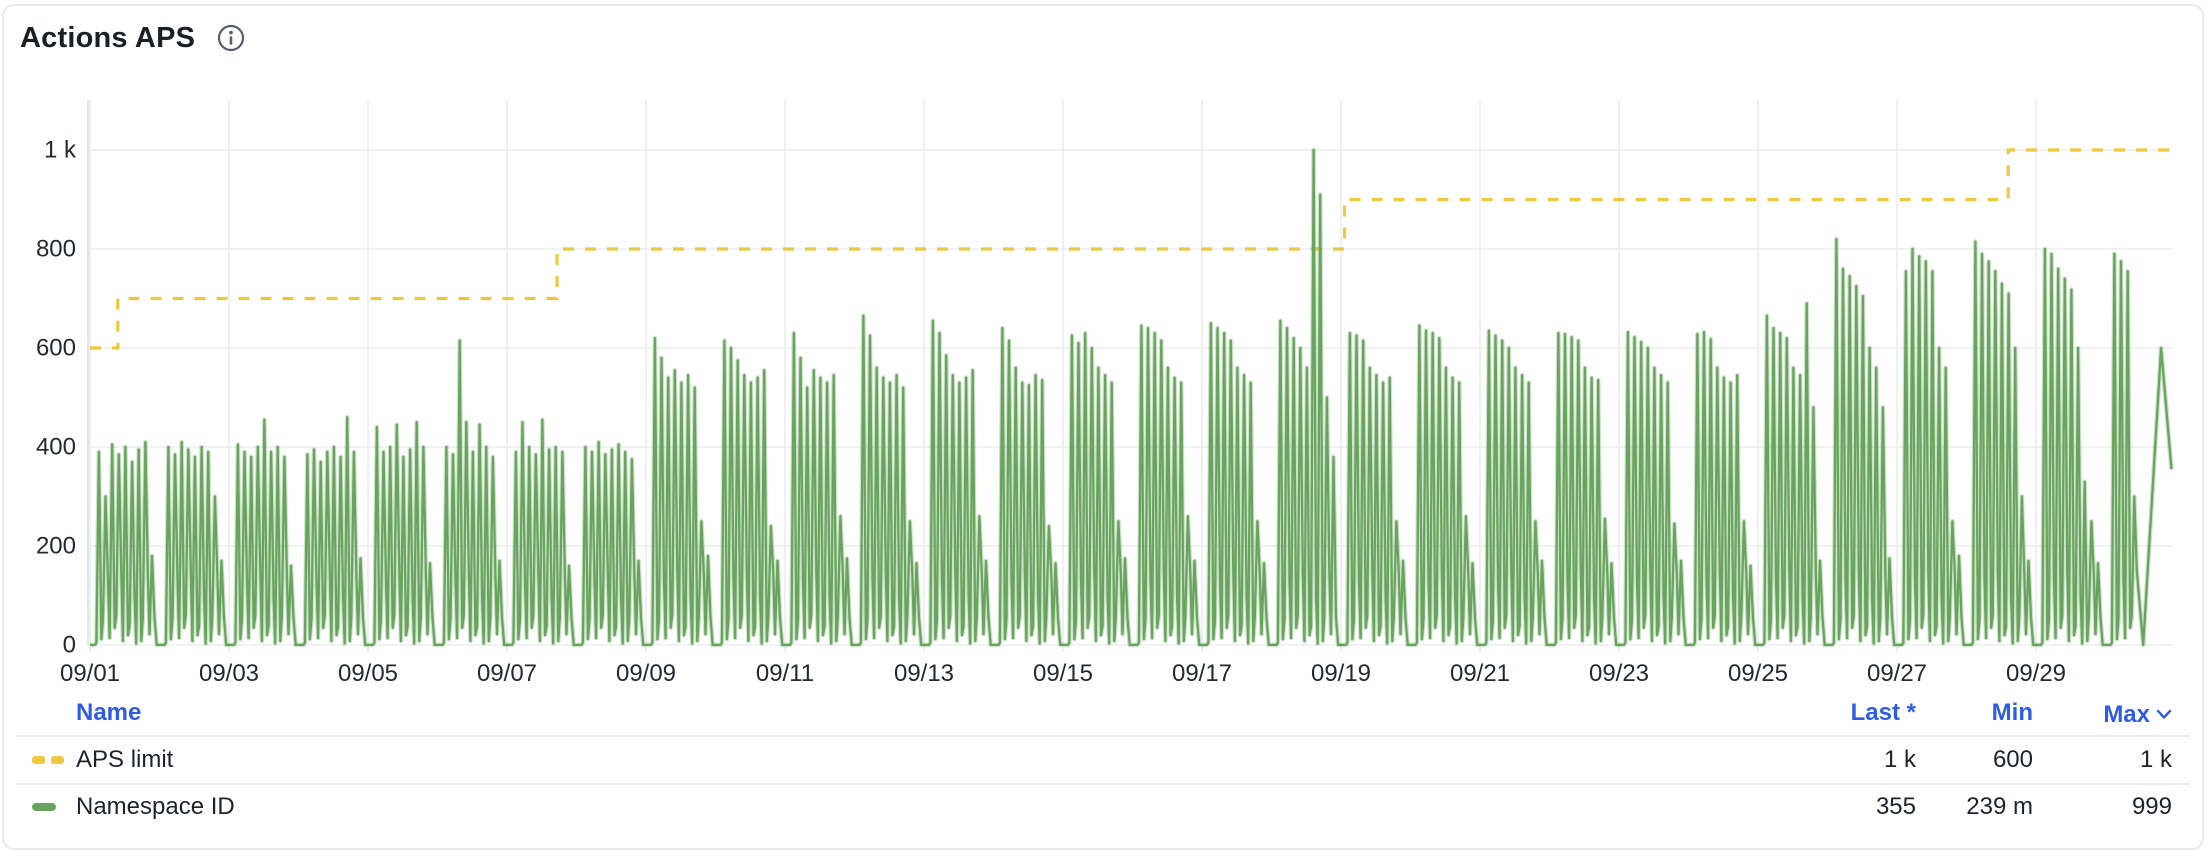 The image size is (2208, 850). Describe the element at coordinates (1758, 673) in the screenshot. I see `svg-text: 09/25` at that location.